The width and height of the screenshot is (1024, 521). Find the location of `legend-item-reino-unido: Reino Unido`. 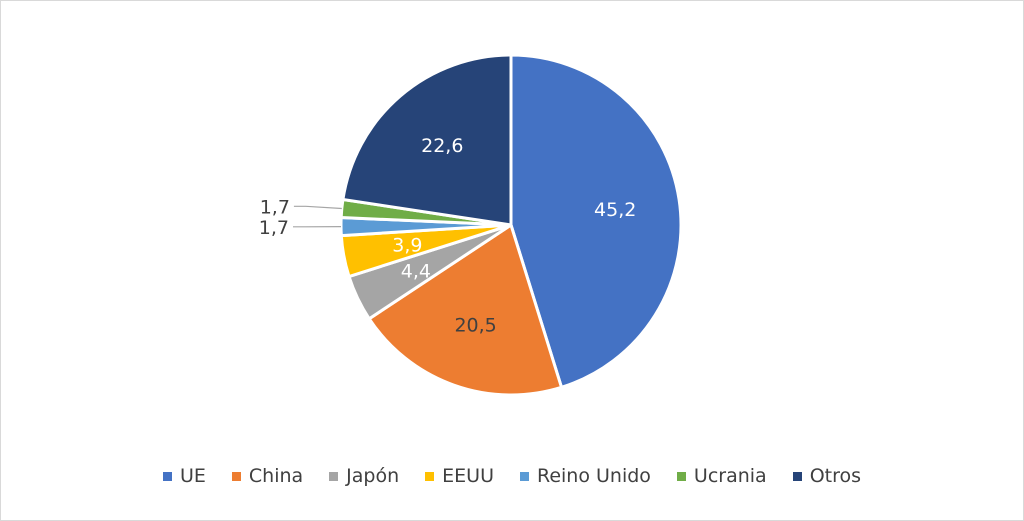

legend-item-reino-unido: Reino Unido is located at coordinates (585, 476).